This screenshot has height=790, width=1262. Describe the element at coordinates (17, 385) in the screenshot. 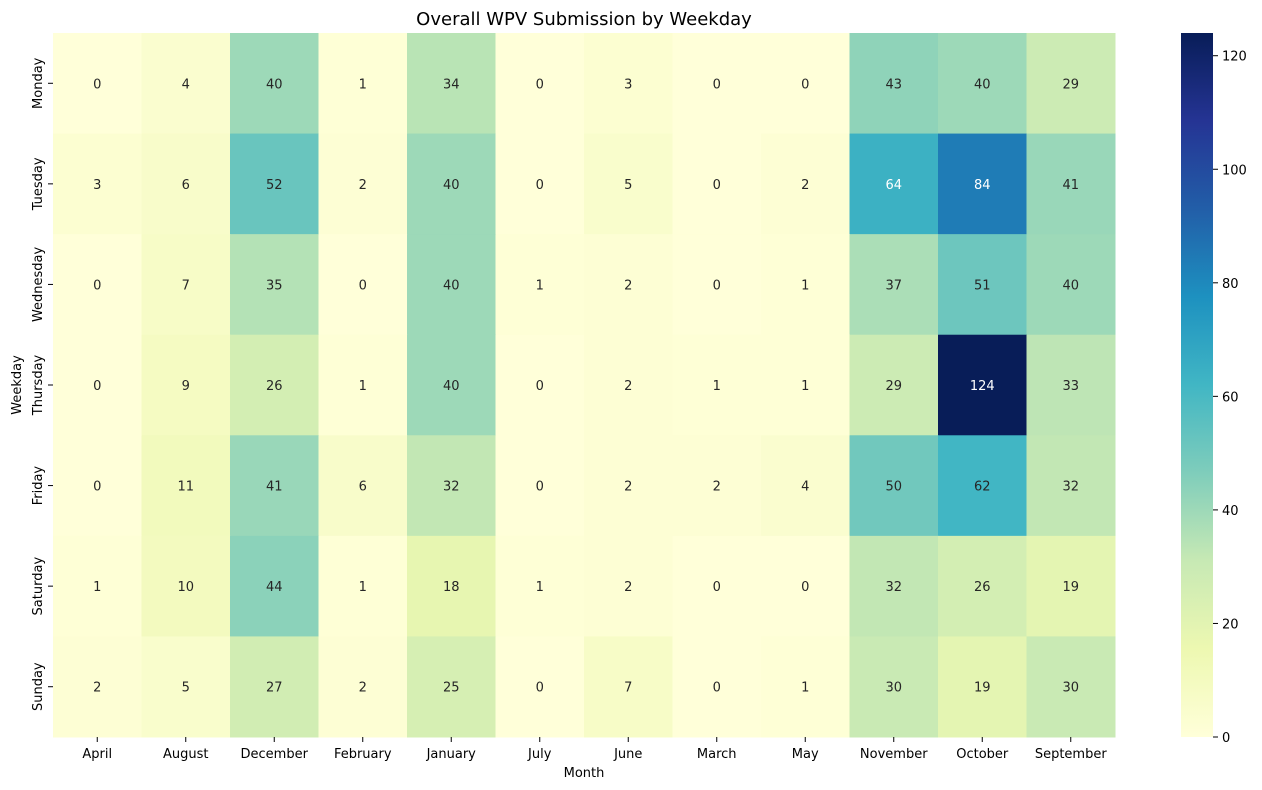

I see `y-axis-label: Weekday` at that location.